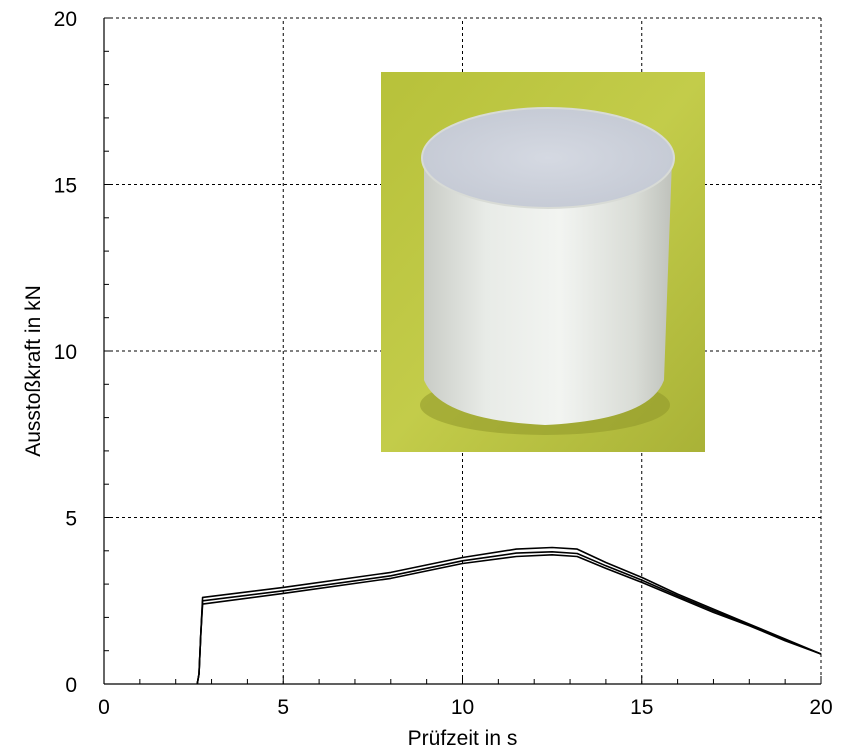 This screenshot has height=751, width=850. I want to click on x-tick-label: 15, so click(641, 707).